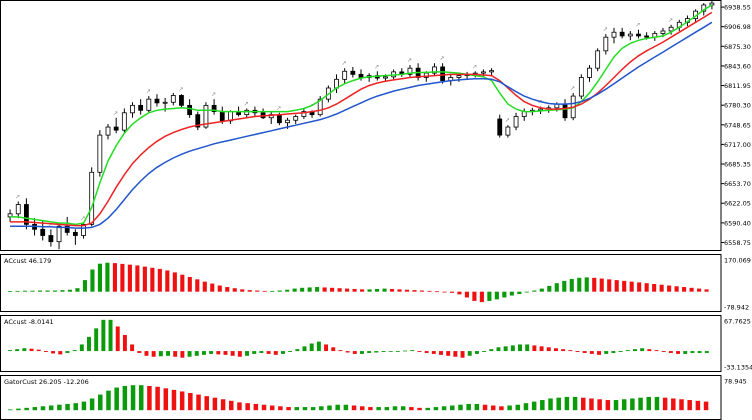 This screenshot has width=752, height=420. Describe the element at coordinates (737, 165) in the screenshot. I see `price-tick-label: 6685.35` at that location.